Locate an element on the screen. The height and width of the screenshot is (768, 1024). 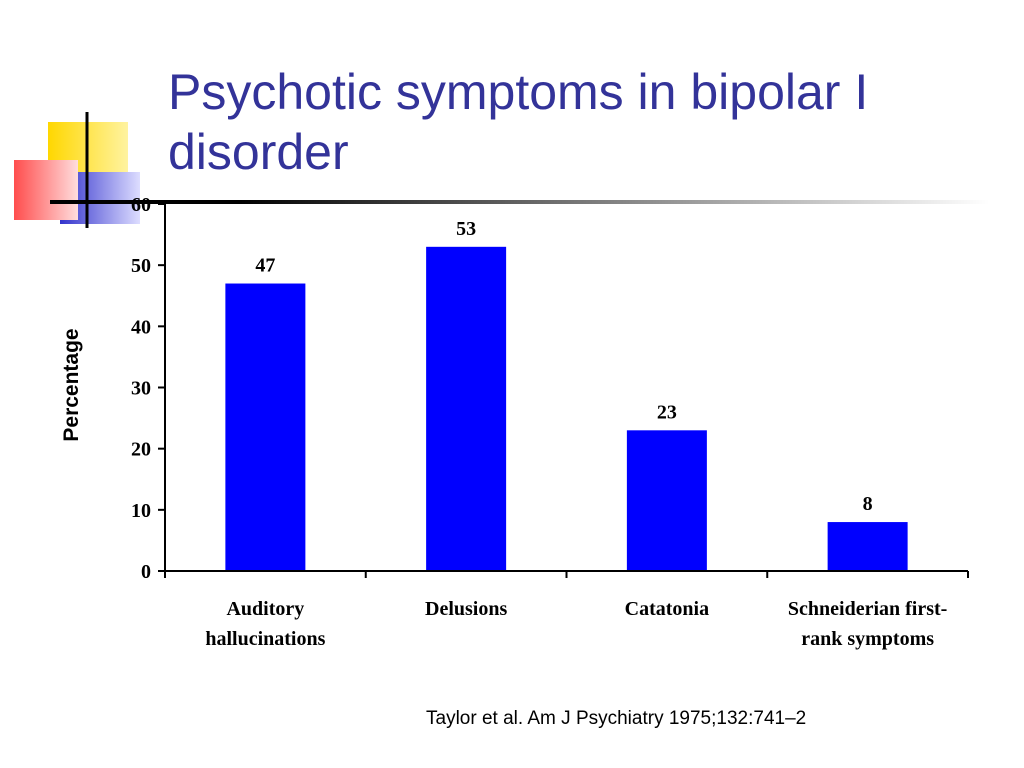
deco-red-square is located at coordinates (46, 190).